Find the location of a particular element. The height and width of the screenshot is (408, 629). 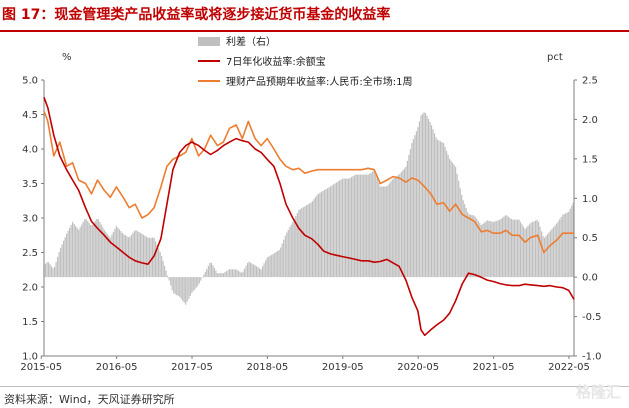

x-tick-label: 2015-05 is located at coordinates (41, 367).